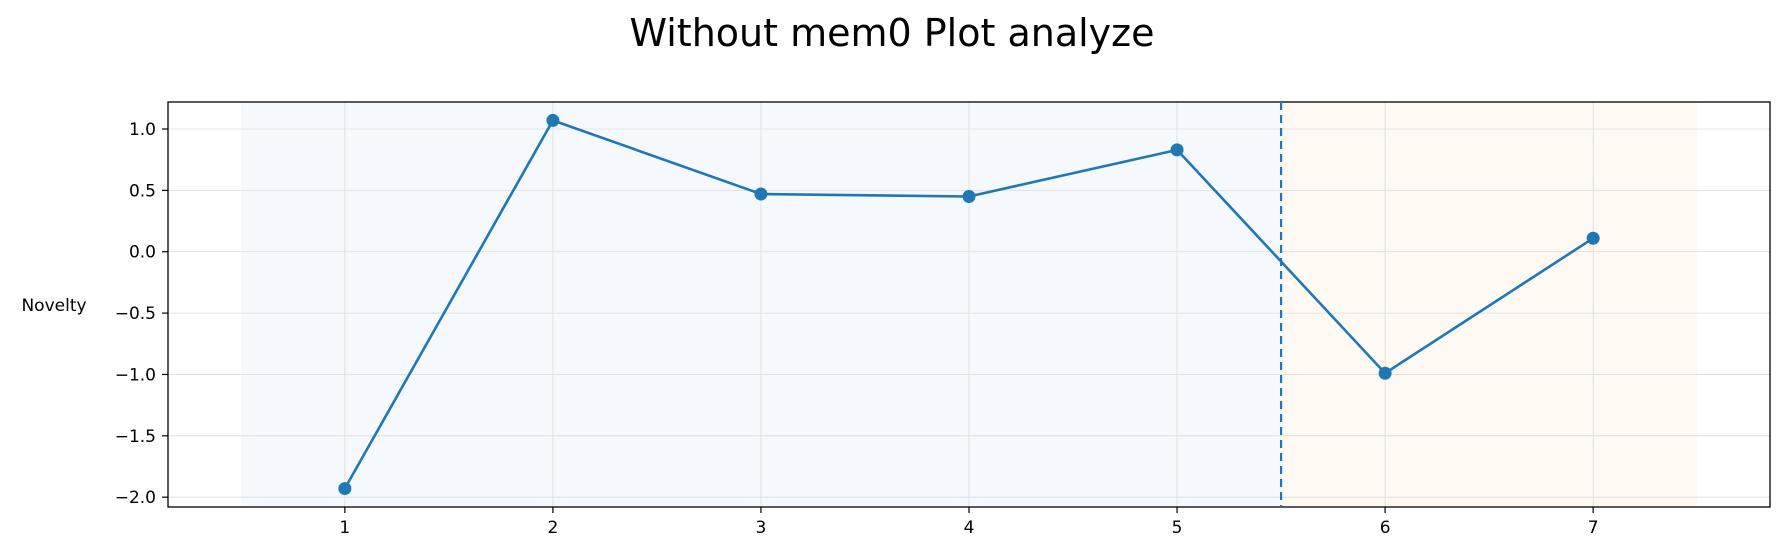  Describe the element at coordinates (969, 528) in the screenshot. I see `x-tick-label-4: 4` at that location.